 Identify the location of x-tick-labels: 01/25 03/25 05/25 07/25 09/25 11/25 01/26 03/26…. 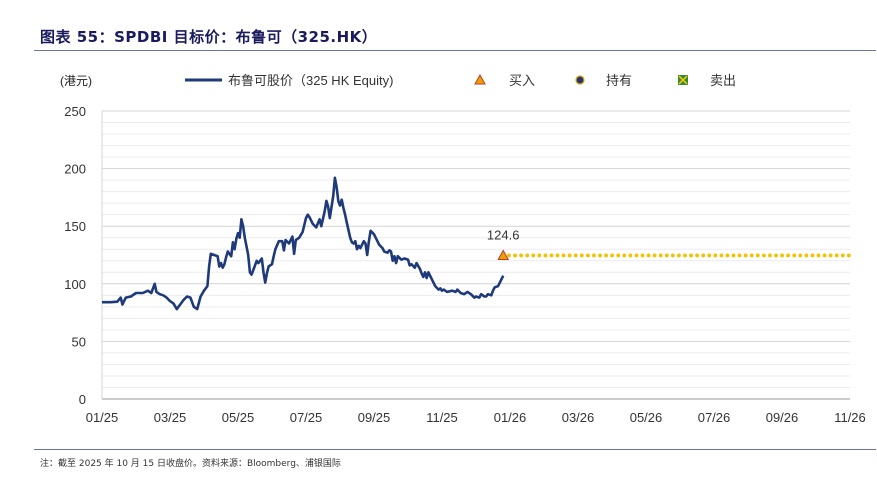
(476, 417).